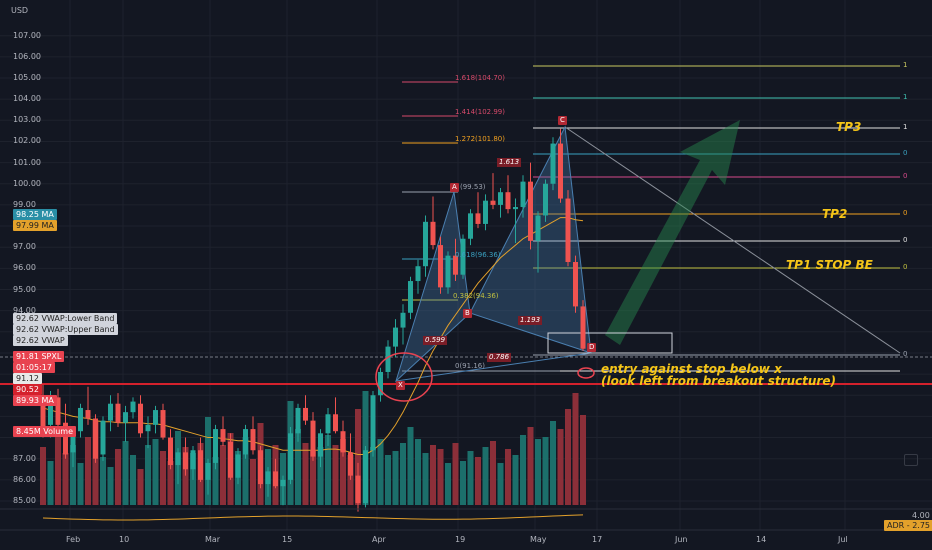 The image size is (932, 550). I want to click on y-tick-label: 107.00, so click(27, 35).